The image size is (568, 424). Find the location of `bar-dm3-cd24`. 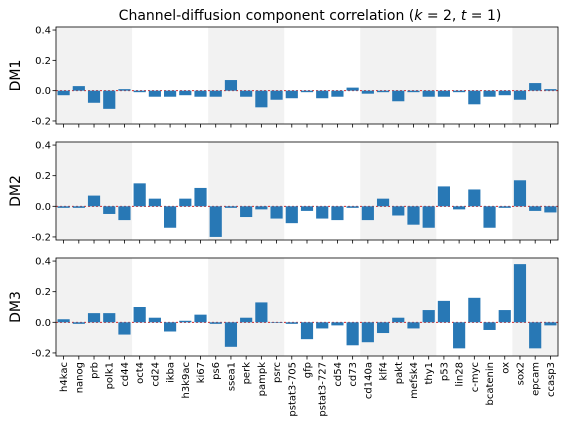

bar-dm3-cd24 is located at coordinates (154, 320).